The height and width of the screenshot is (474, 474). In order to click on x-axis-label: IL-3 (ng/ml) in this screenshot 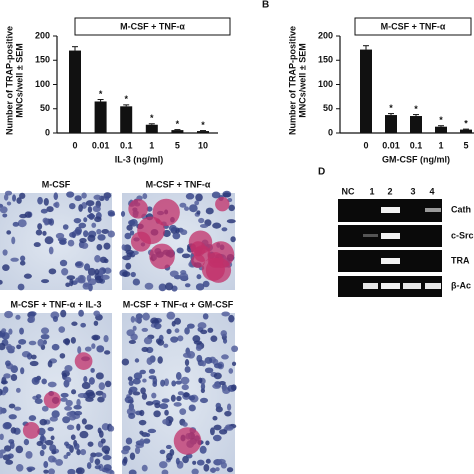, I will do `click(139, 159)`.